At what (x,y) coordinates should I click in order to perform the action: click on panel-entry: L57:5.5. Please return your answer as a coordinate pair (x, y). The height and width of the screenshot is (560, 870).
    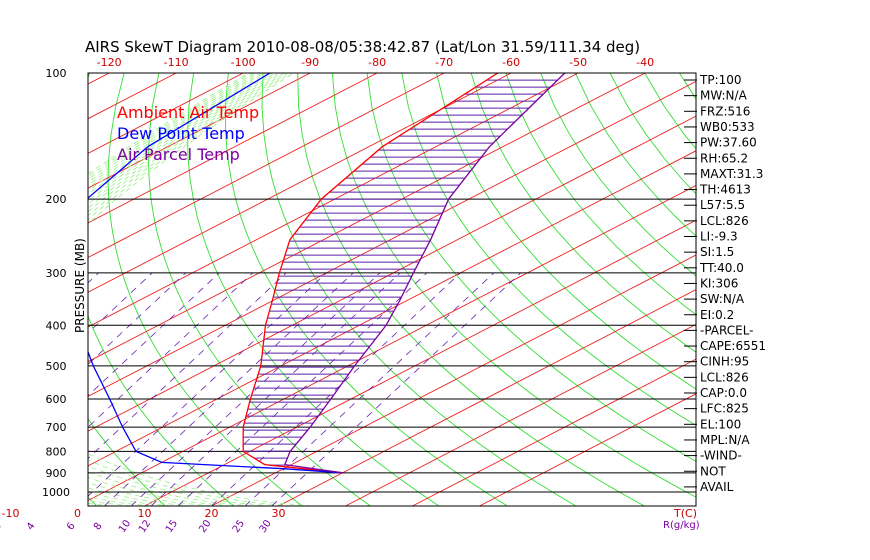
    Looking at the image, I should click on (722, 205).